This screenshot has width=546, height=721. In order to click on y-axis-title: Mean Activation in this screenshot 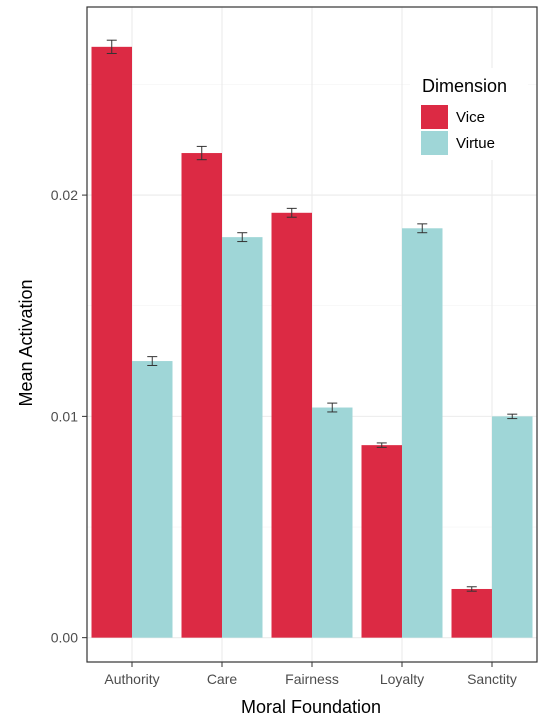, I will do `click(26, 342)`.